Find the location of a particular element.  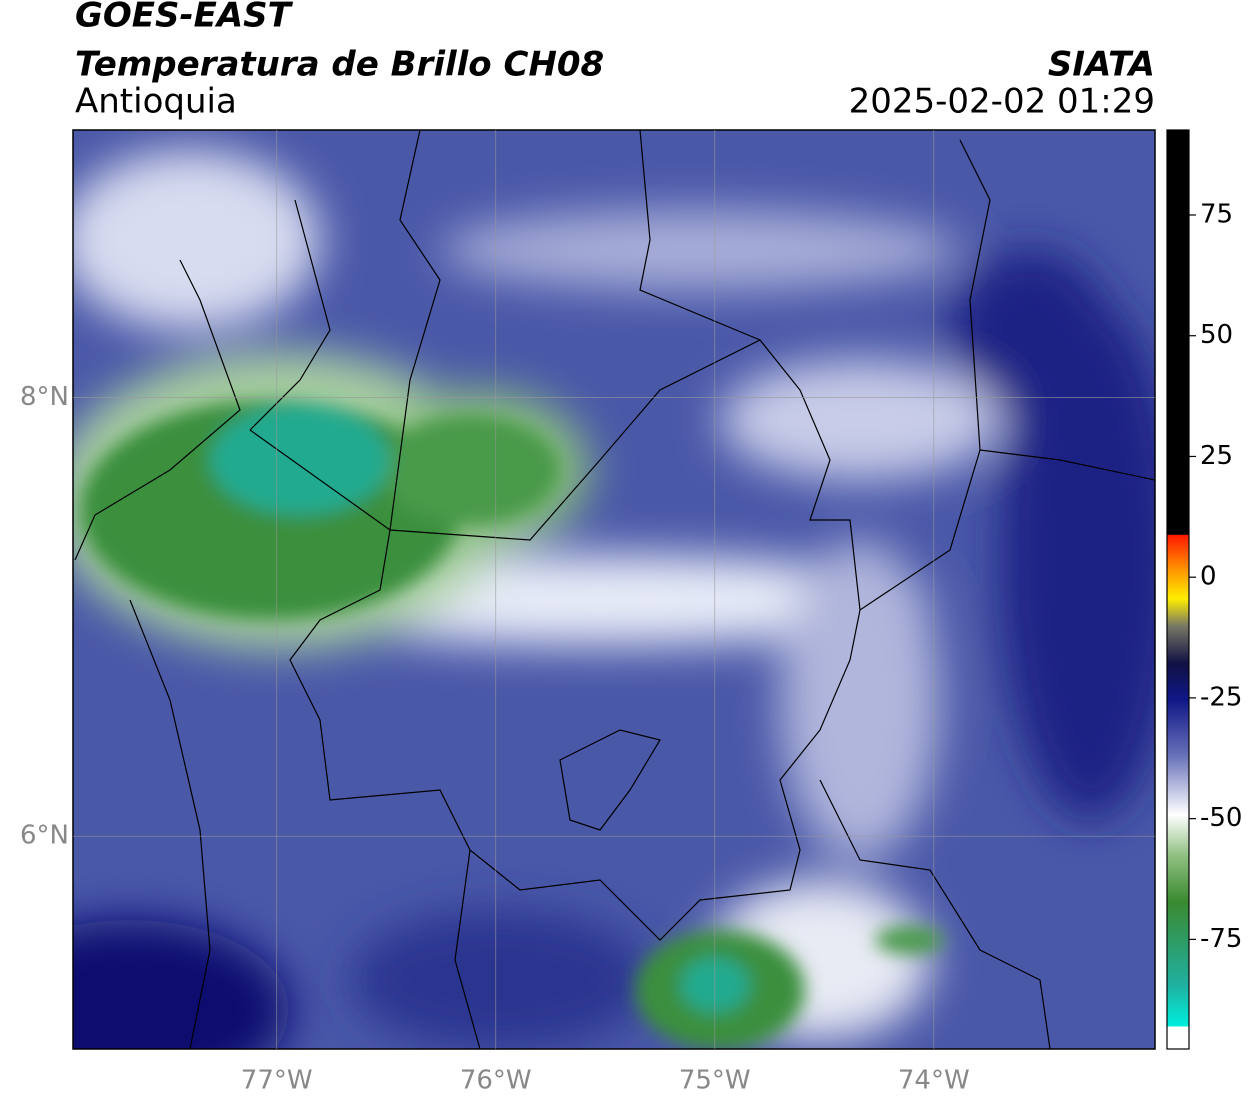

colorbar-tick-label: -50 is located at coordinates (1221, 818).